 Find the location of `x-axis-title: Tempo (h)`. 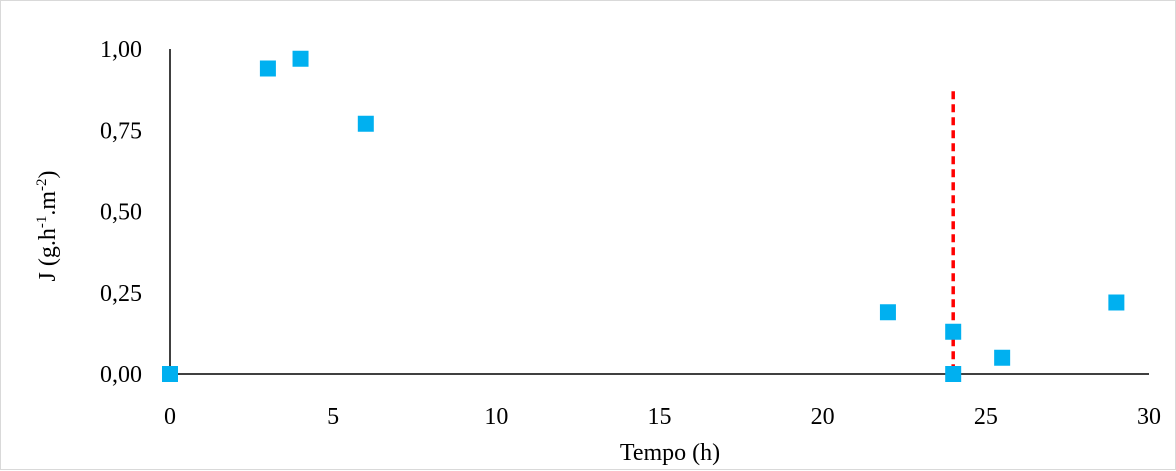

x-axis-title: Tempo (h) is located at coordinates (670, 453).